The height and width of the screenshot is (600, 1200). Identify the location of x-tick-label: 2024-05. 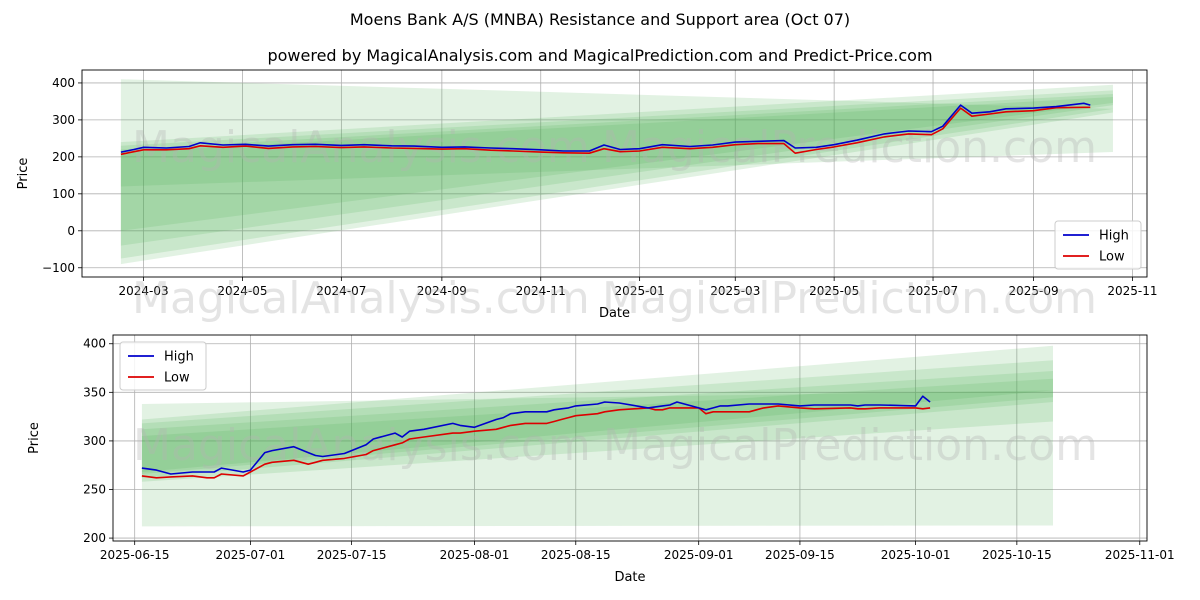
(242, 291).